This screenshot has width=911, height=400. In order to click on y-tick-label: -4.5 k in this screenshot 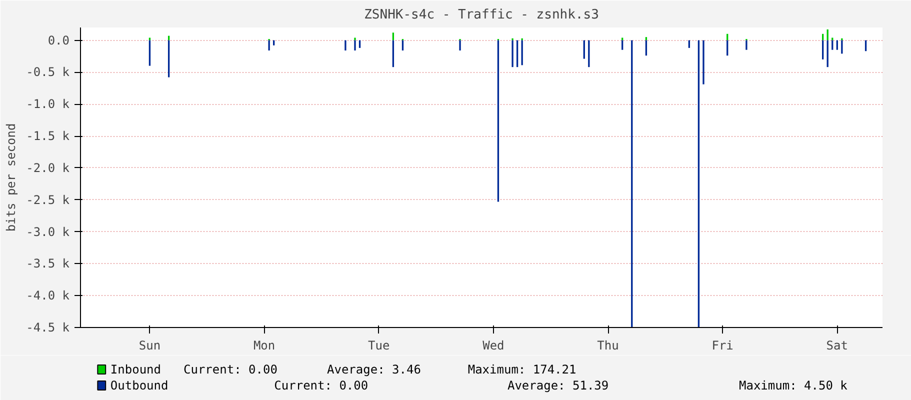, I will do `click(48, 327)`.